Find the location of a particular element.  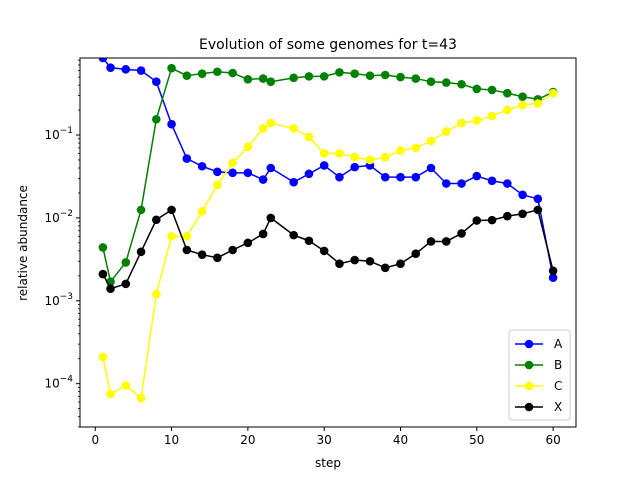

x-axis-label: step is located at coordinates (328, 463).